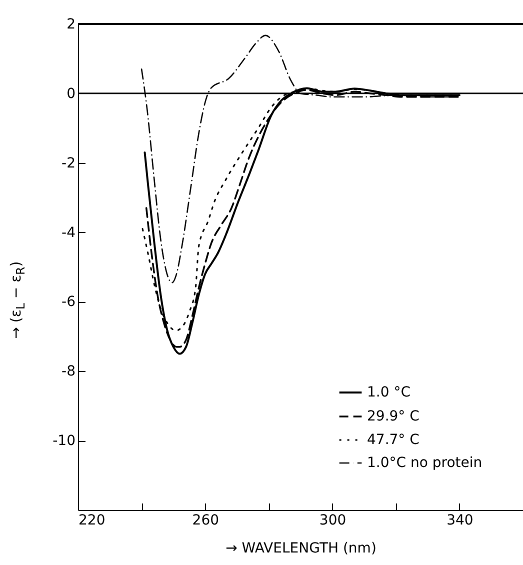 The image size is (523, 565). Describe the element at coordinates (393, 440) in the screenshot. I see `legend-label: 47.7° C` at that location.